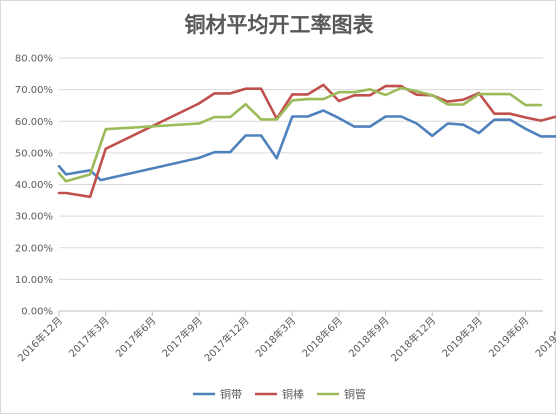  What do you see at coordinates (231, 394) in the screenshot?
I see `legend-label: 铜带` at bounding box center [231, 394].